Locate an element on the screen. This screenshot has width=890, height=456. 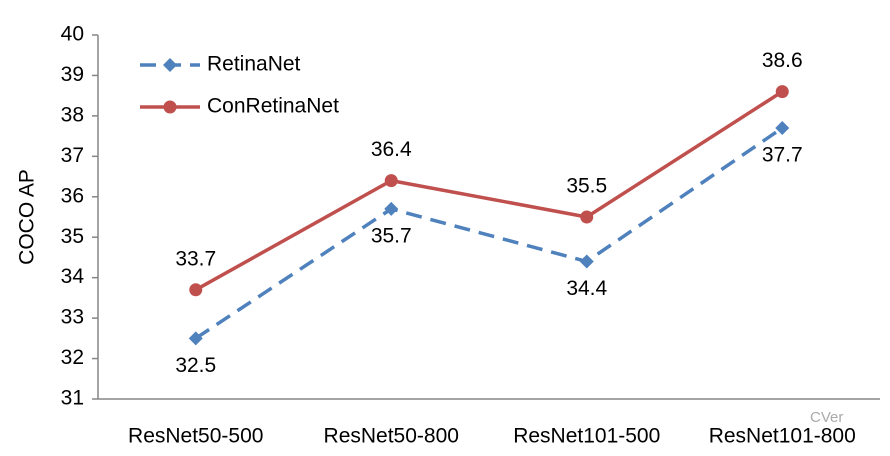
data-label: 37.7 is located at coordinates (782, 155).